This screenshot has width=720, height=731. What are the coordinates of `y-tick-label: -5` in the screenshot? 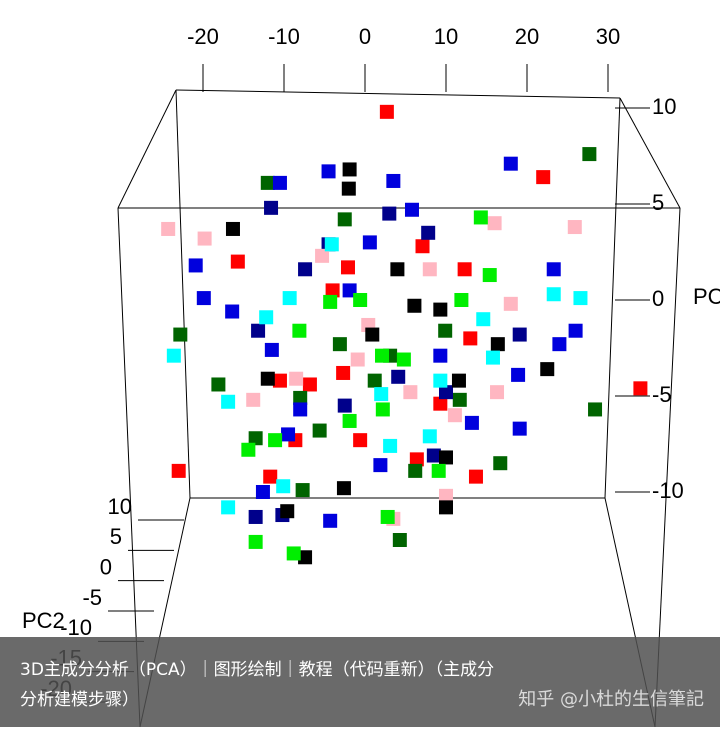 It's located at (662, 394).